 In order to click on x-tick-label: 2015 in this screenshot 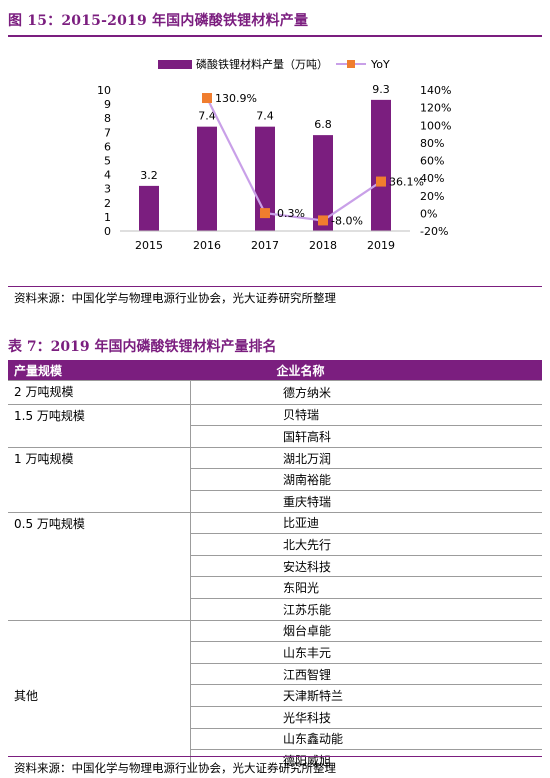, I will do `click(149, 245)`.